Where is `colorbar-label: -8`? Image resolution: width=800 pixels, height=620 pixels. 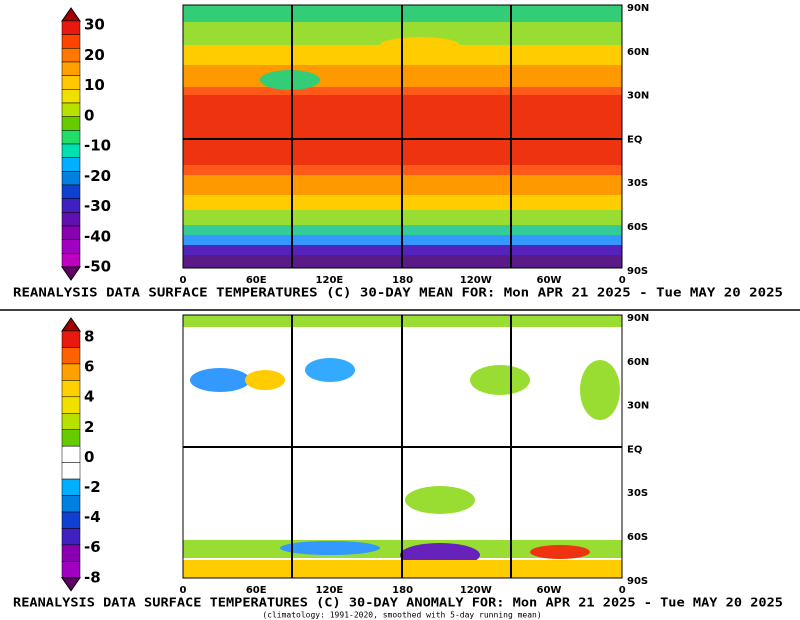
colorbar-label: -8 is located at coordinates (92, 577).